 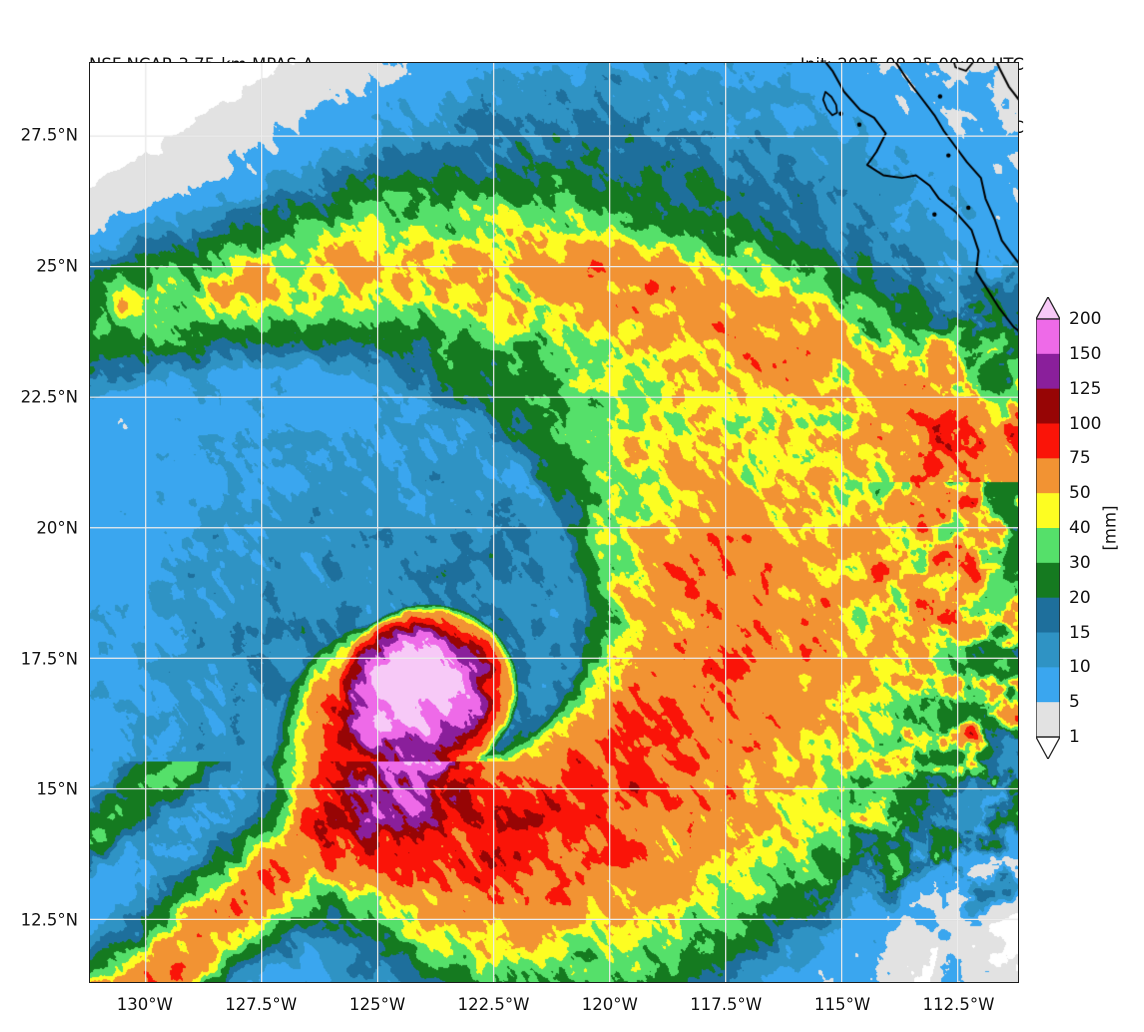 What do you see at coordinates (57, 789) in the screenshot?
I see `y-tick-label: 15°N` at bounding box center [57, 789].